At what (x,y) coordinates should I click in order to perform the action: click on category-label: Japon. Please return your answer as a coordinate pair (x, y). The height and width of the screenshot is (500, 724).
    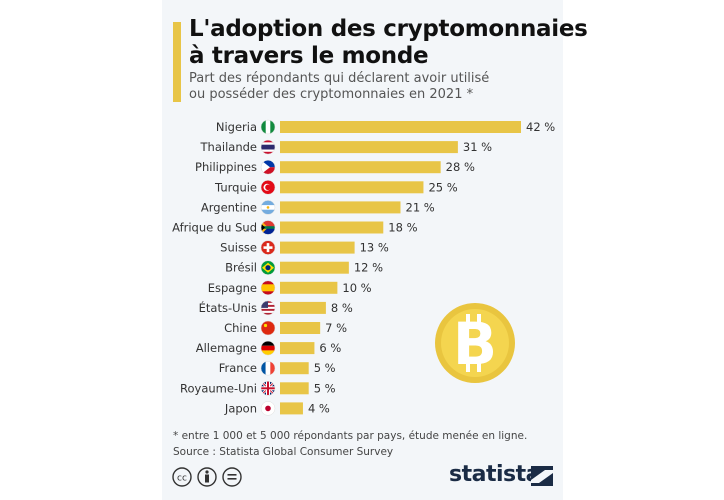
    Looking at the image, I should click on (240, 408).